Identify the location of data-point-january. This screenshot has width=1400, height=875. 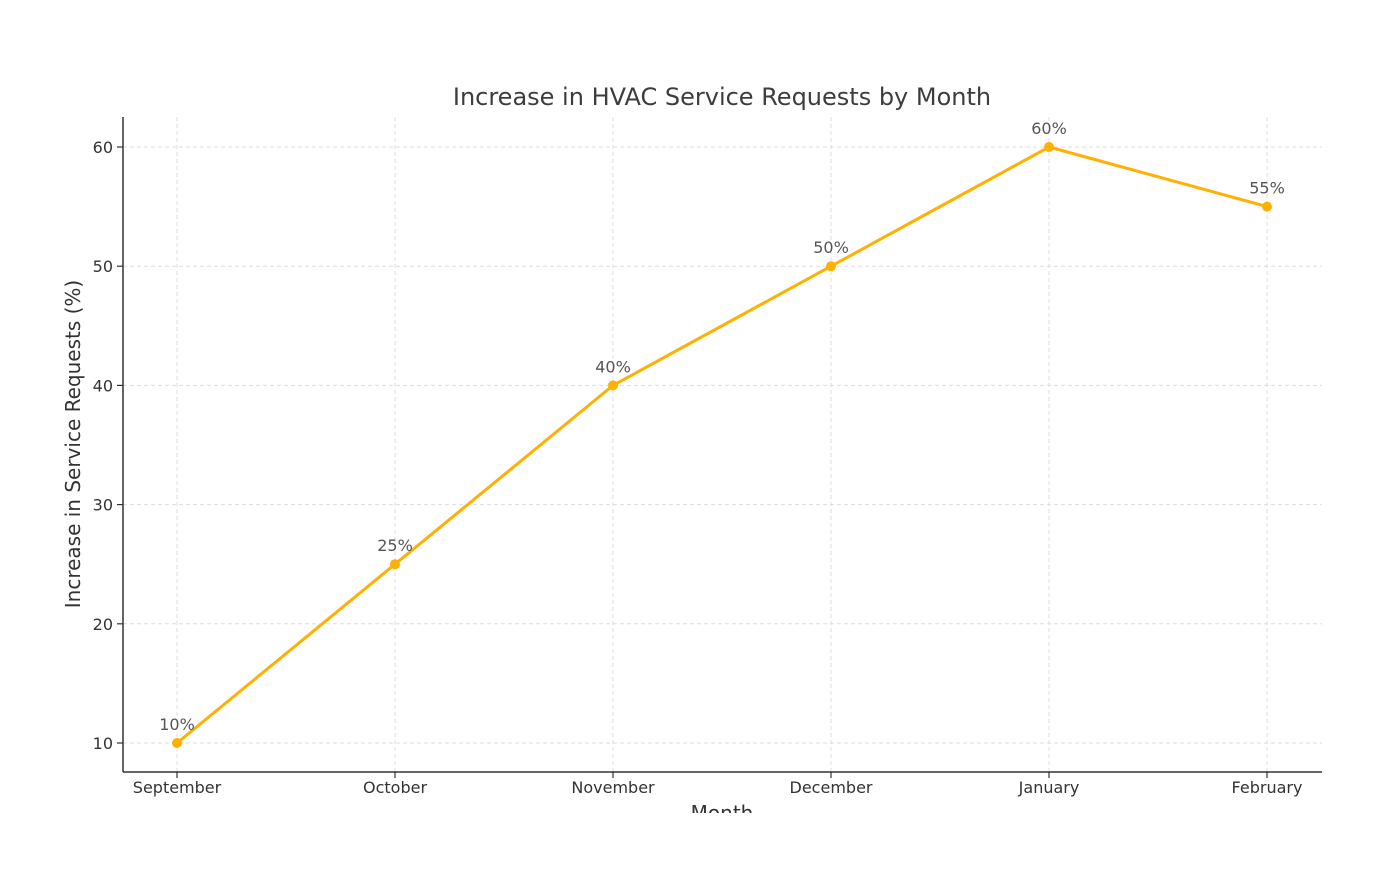
(1049, 147).